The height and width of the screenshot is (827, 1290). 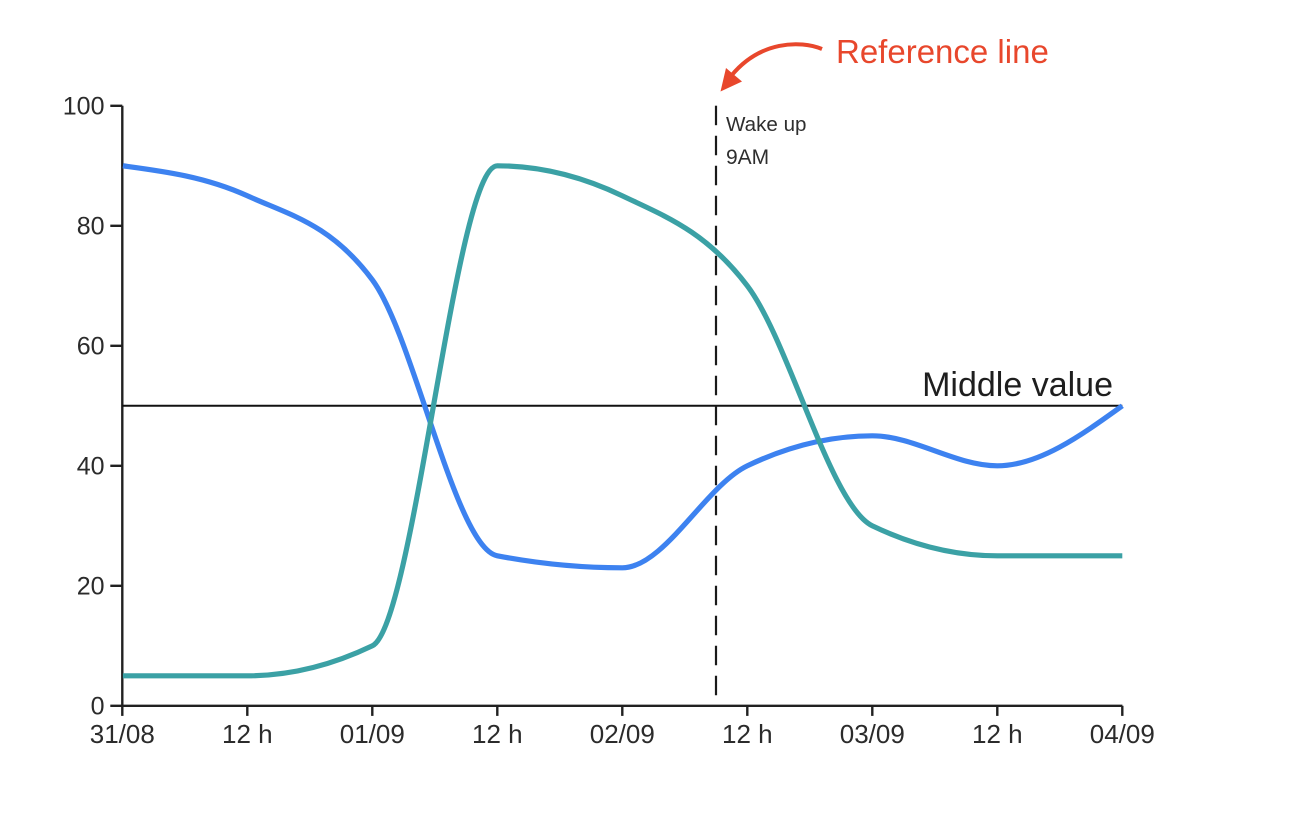 What do you see at coordinates (91, 226) in the screenshot?
I see `svg-text: 80` at bounding box center [91, 226].